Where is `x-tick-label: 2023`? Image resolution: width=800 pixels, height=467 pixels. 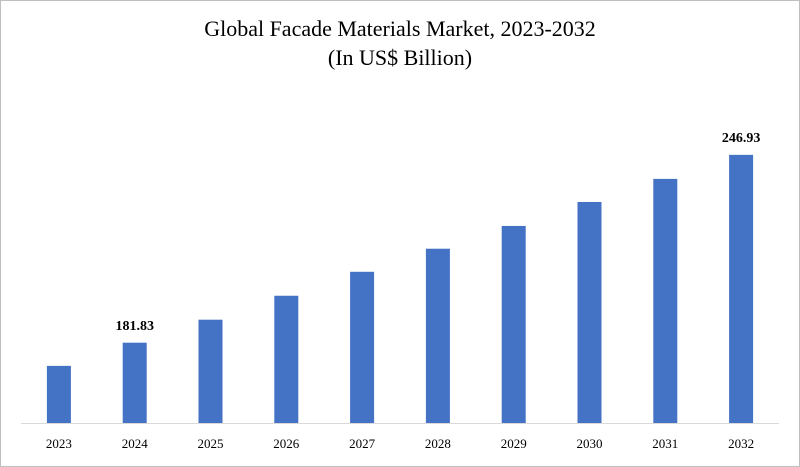
x-tick-label: 2023 is located at coordinates (59, 443).